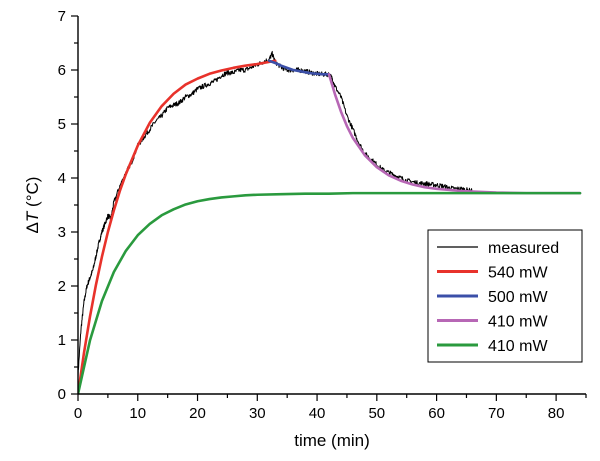 The image size is (600, 461). I want to click on legend-label-410-mw-3: 410 mW, so click(518, 322).